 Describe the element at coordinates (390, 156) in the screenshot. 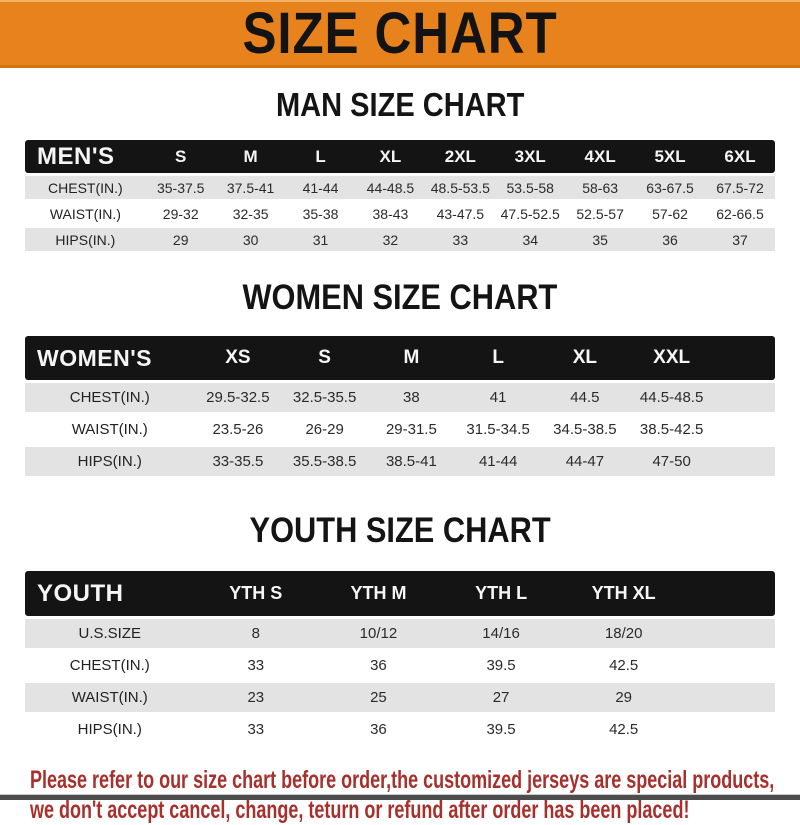

I see `size-column-header: XL` at that location.